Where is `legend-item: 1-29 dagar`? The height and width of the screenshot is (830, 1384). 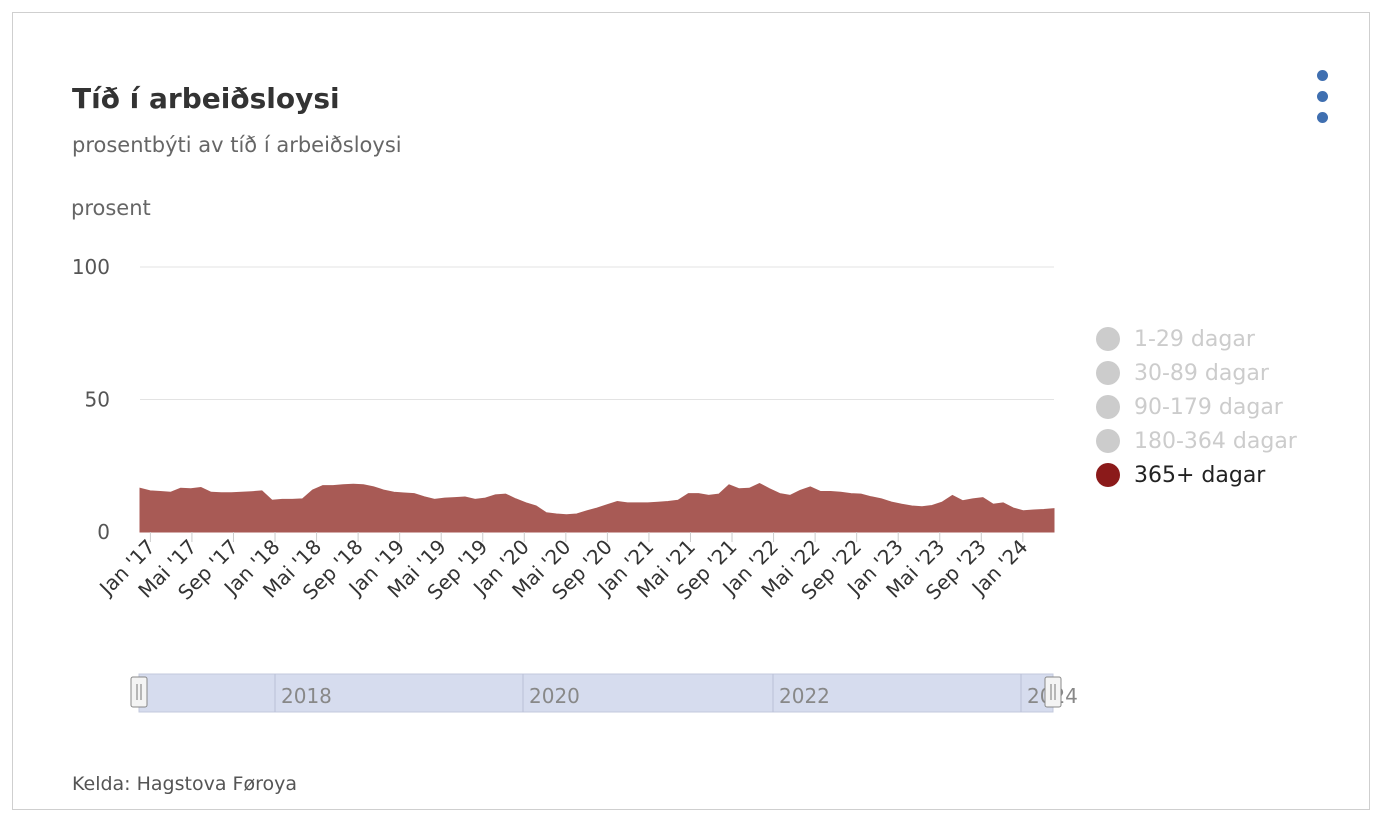 legend-item: 1-29 dagar is located at coordinates (1196, 339).